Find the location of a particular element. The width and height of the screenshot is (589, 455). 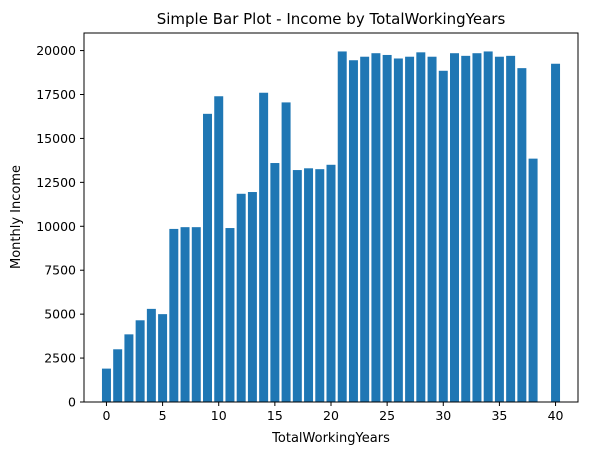

y-tick-label: 7500 is located at coordinates (60, 270).